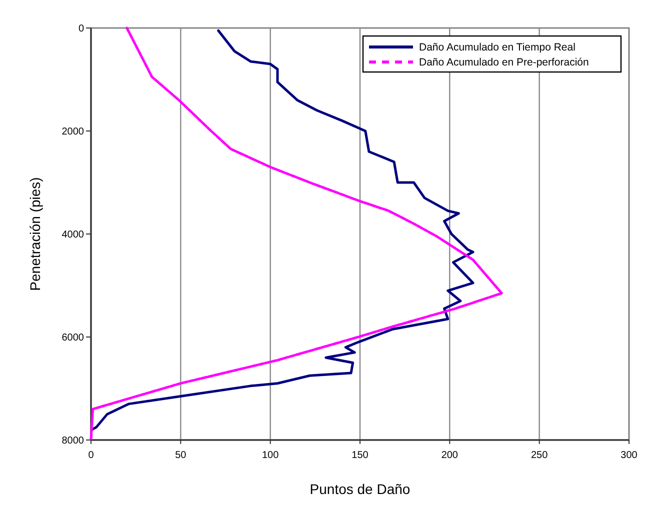 This screenshot has height=508, width=645. Describe the element at coordinates (539, 455) in the screenshot. I see `x-tick-label: 250` at that location.